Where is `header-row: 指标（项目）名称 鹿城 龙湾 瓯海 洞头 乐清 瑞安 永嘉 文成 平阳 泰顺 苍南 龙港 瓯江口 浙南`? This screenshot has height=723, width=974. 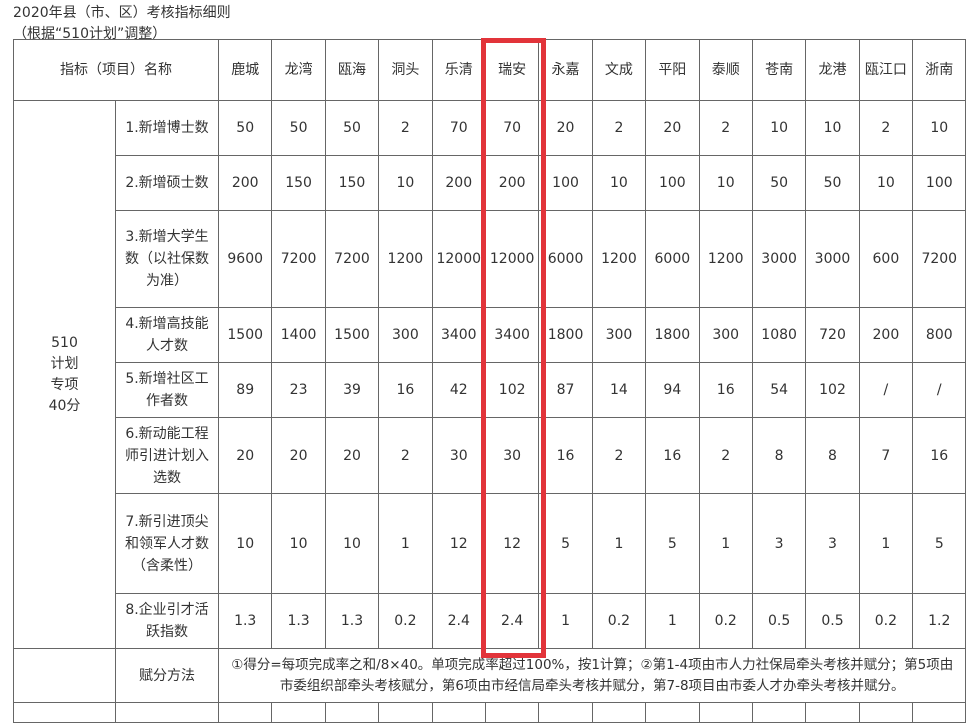
header-row: 指标（项目）名称 鹿城 龙湾 瓯海 洞头 乐清 瑞安 永嘉 文成 平阳 泰顺 苍南 龙港 瓯江口 浙南 is located at coordinates (490, 70).